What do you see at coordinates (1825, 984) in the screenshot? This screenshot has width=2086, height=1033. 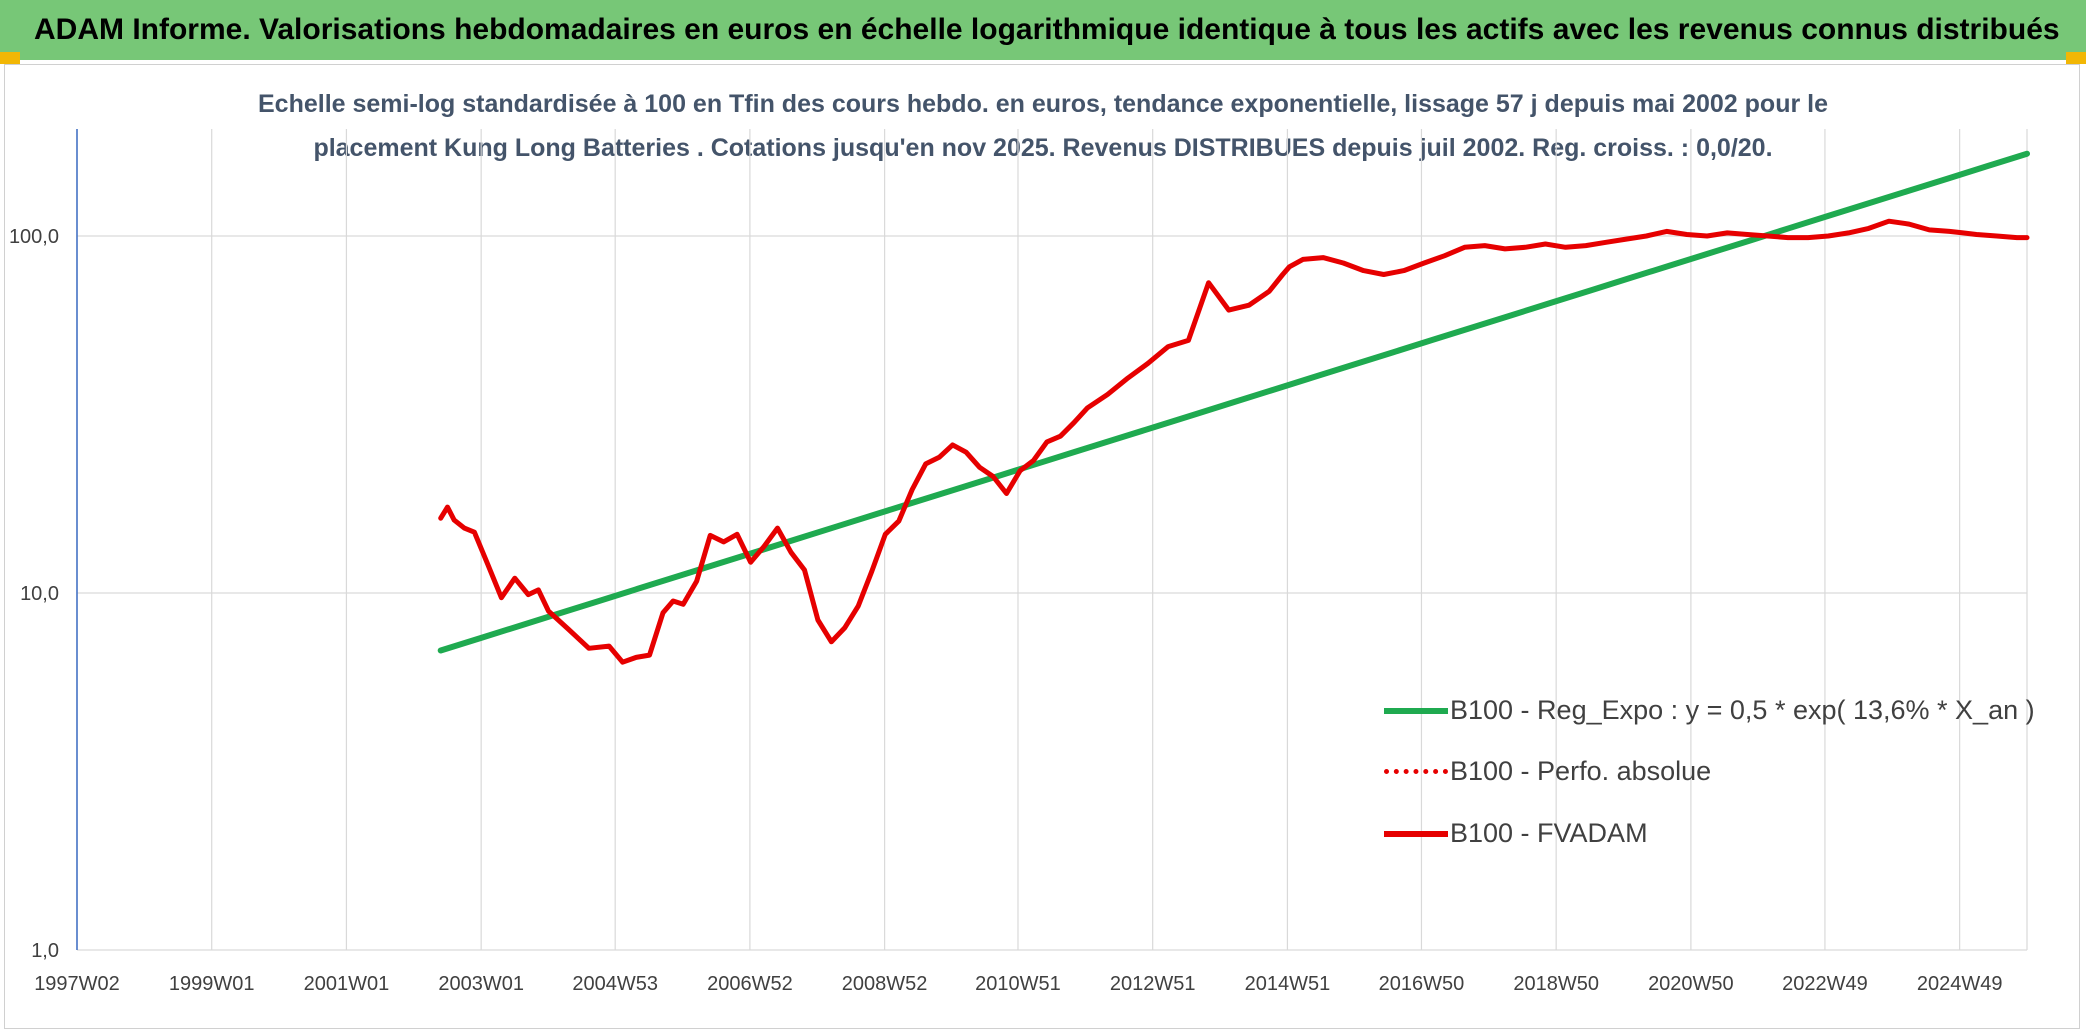 I see `x-tick-label: 2022W49` at bounding box center [1825, 984].